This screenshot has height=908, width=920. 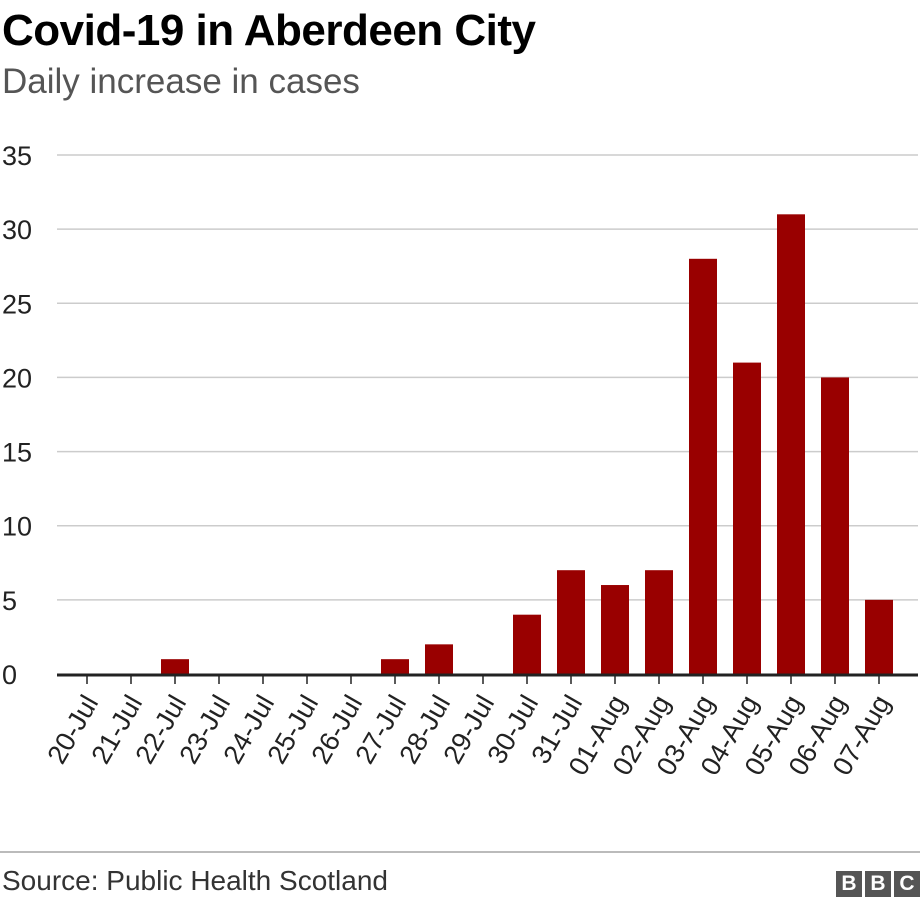 I want to click on footer-divider, so click(x=460, y=852).